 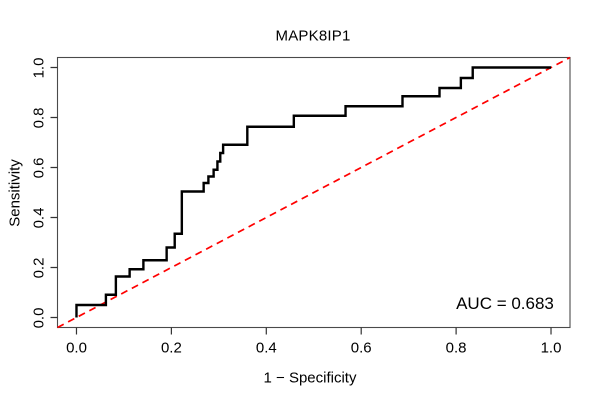 I want to click on y-tick-label: 0.4, so click(x=39, y=217).